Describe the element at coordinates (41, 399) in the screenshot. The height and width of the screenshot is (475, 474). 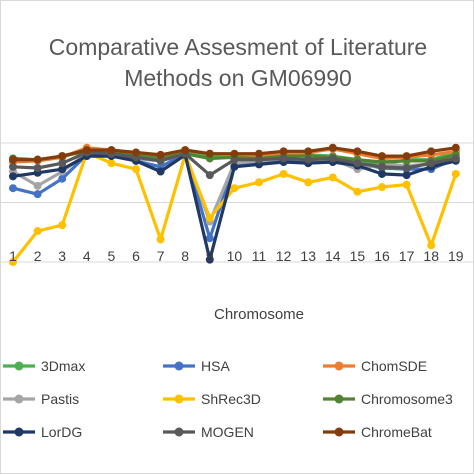
I see `legend-item-pastis: Pastis` at that location.